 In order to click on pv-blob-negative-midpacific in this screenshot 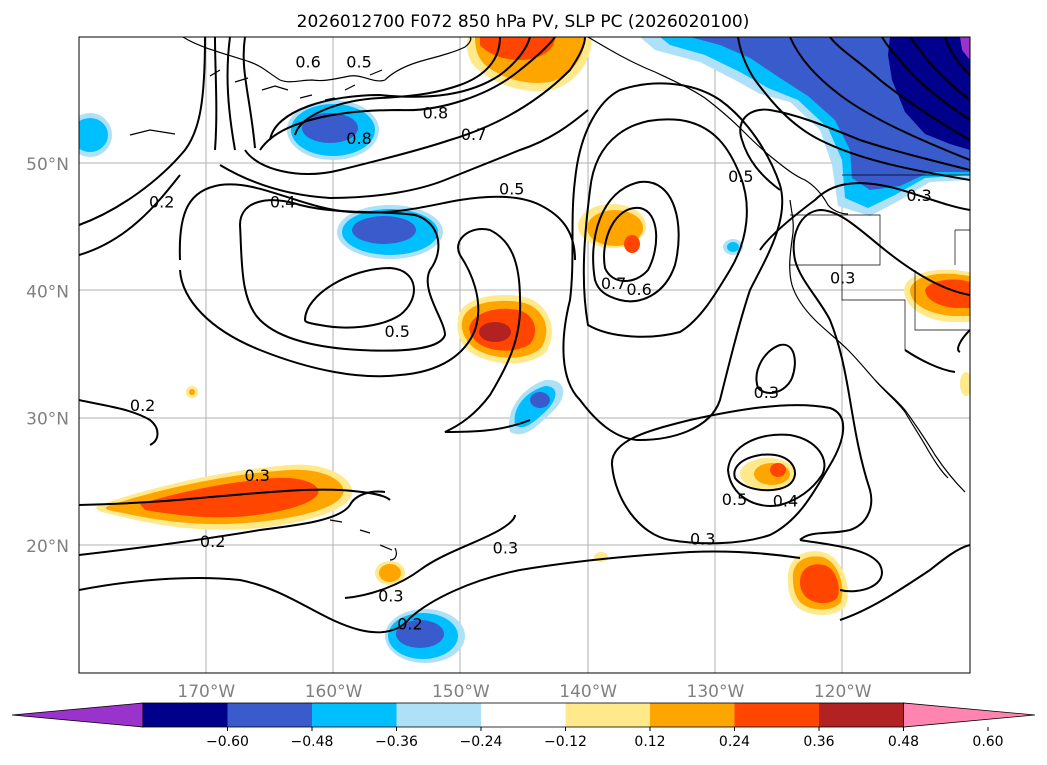, I will do `click(390, 232)`.